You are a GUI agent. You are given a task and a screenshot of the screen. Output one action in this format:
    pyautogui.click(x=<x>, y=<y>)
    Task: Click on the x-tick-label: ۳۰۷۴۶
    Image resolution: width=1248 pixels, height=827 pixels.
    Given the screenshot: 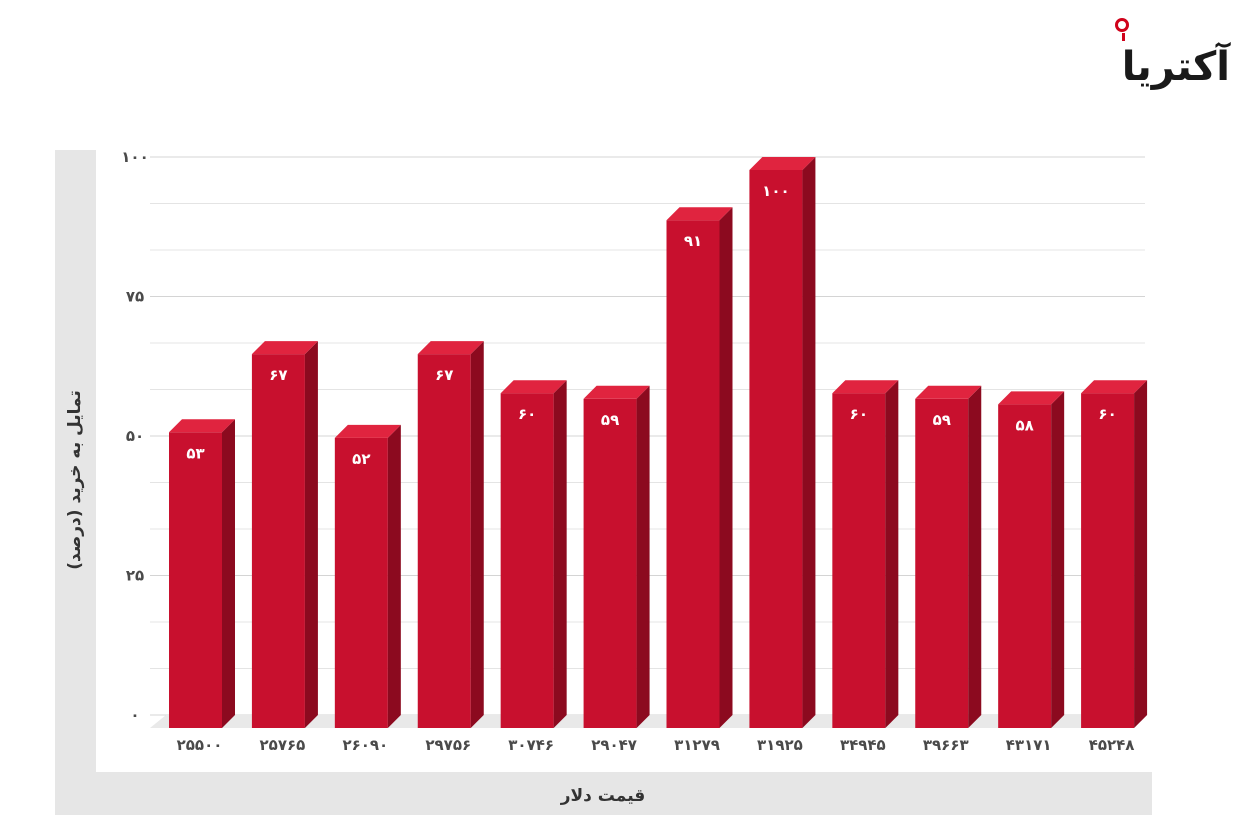 What is the action you would take?
    pyautogui.click(x=531, y=745)
    